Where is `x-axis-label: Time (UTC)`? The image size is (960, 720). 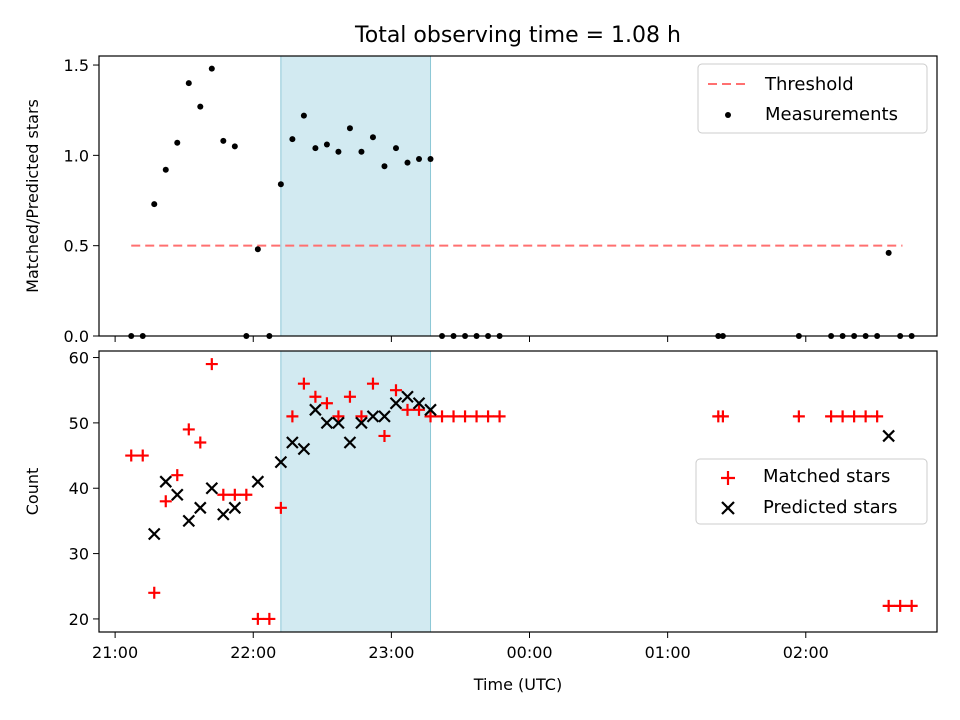
x-axis-label: Time (UTC) is located at coordinates (517, 684).